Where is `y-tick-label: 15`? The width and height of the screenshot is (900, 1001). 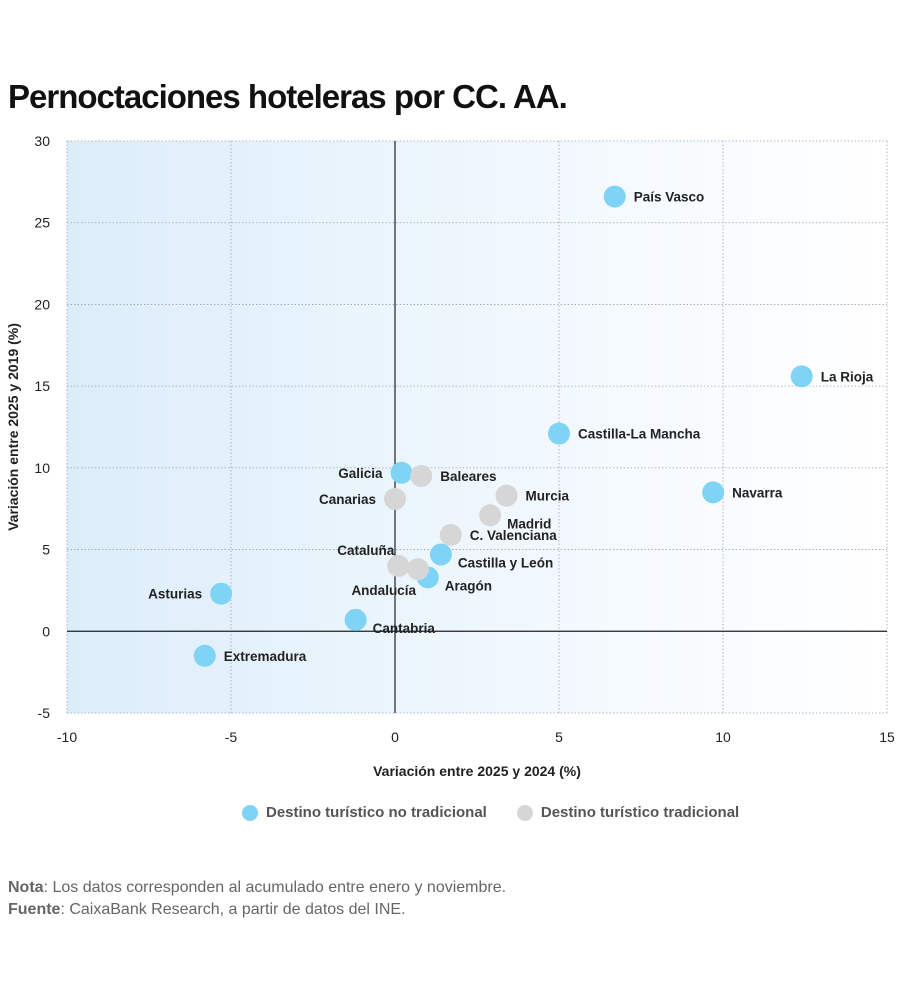
y-tick-label: 15 is located at coordinates (42, 386).